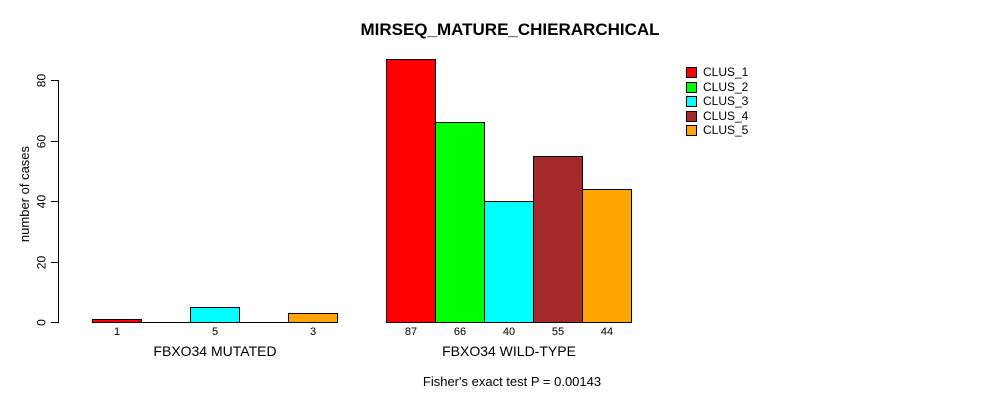 This screenshot has height=400, width=990. What do you see at coordinates (41, 80) in the screenshot?
I see `y-tick-label: 80` at bounding box center [41, 80].